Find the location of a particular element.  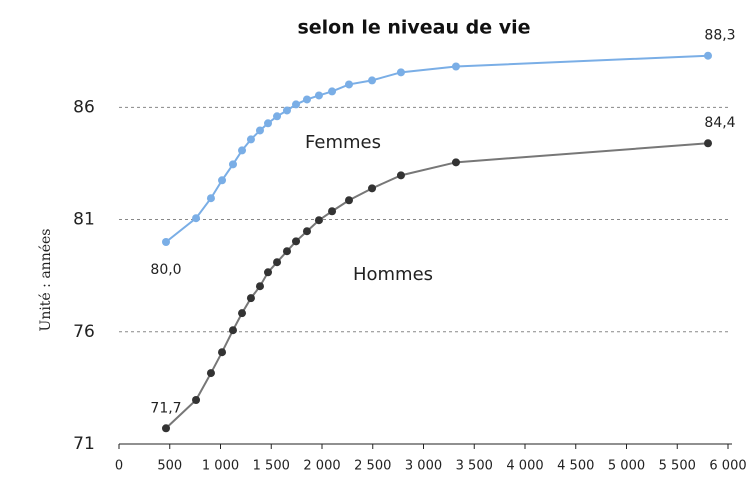

series-label: Hommes is located at coordinates (393, 274).